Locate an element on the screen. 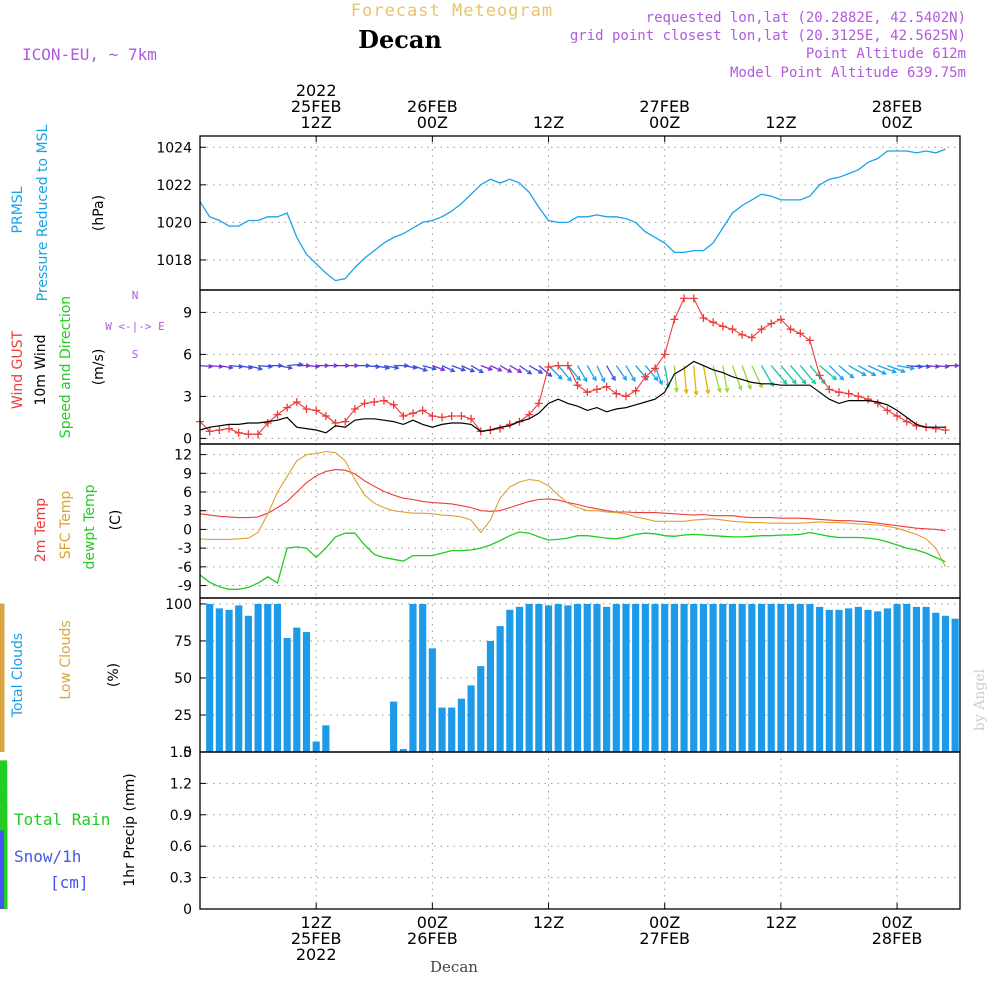 The image size is (1000, 1000). low-cloud-bar is located at coordinates (2, 713).